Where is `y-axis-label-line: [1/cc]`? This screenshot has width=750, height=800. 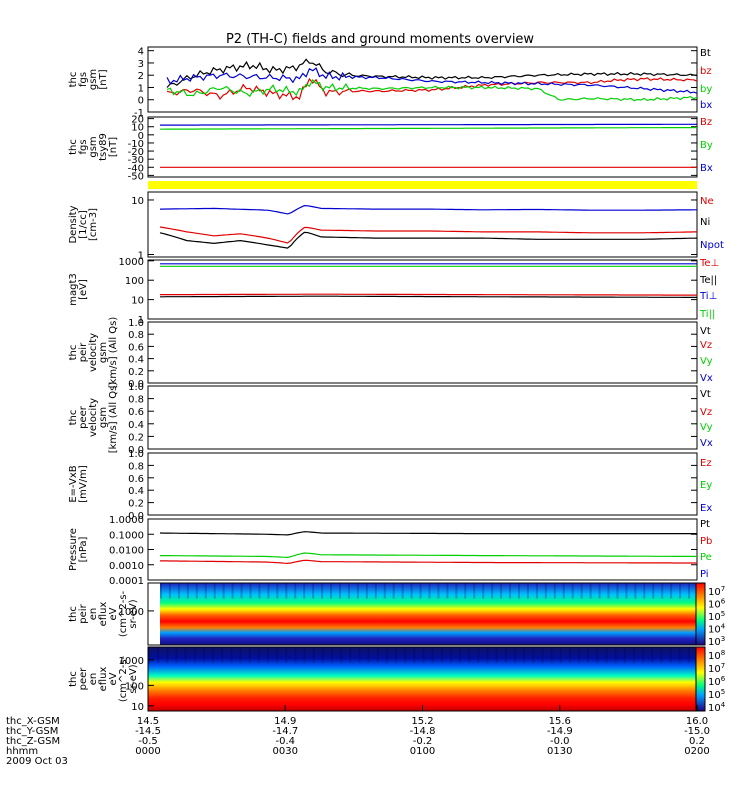
y-axis-label-line: [1/cc] is located at coordinates (83, 224).